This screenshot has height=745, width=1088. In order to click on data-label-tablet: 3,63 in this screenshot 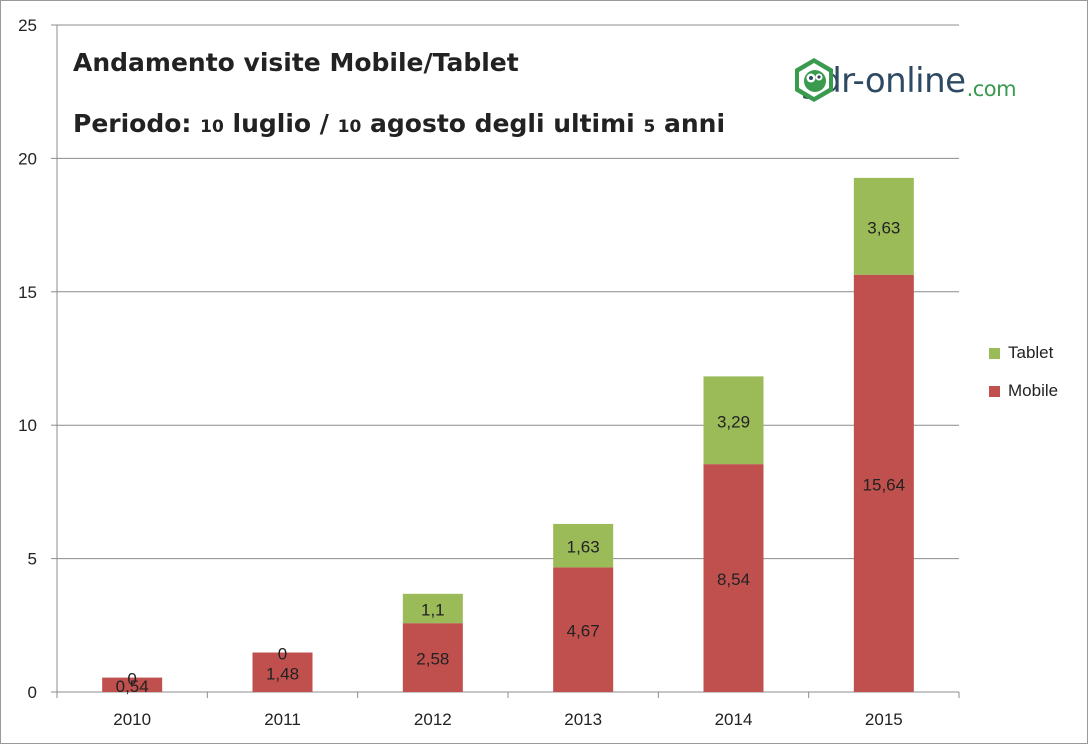, I will do `click(883, 227)`.